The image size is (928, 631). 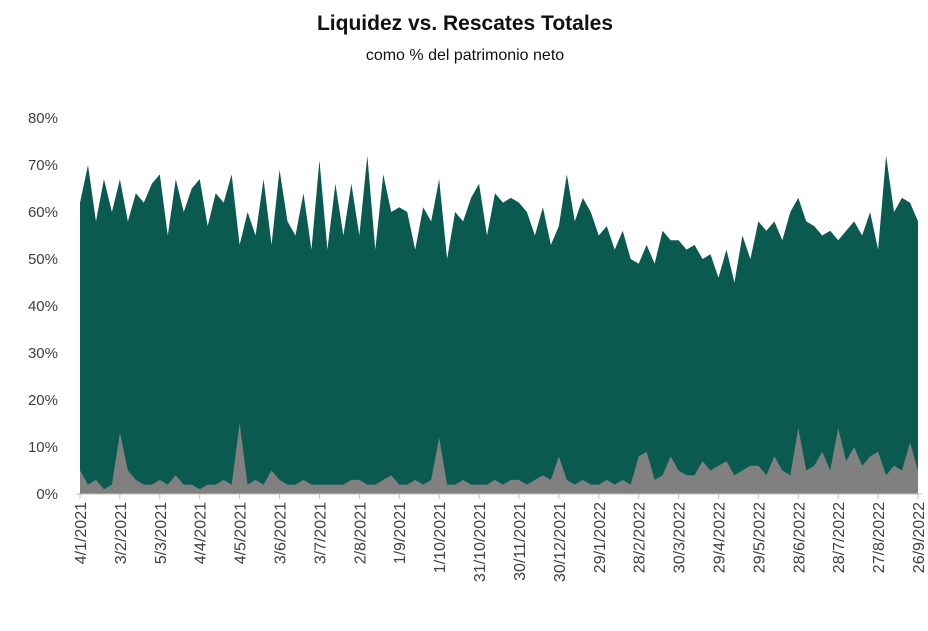 What do you see at coordinates (241, 533) in the screenshot?
I see `x-tick-label: 4/5/2021` at bounding box center [241, 533].